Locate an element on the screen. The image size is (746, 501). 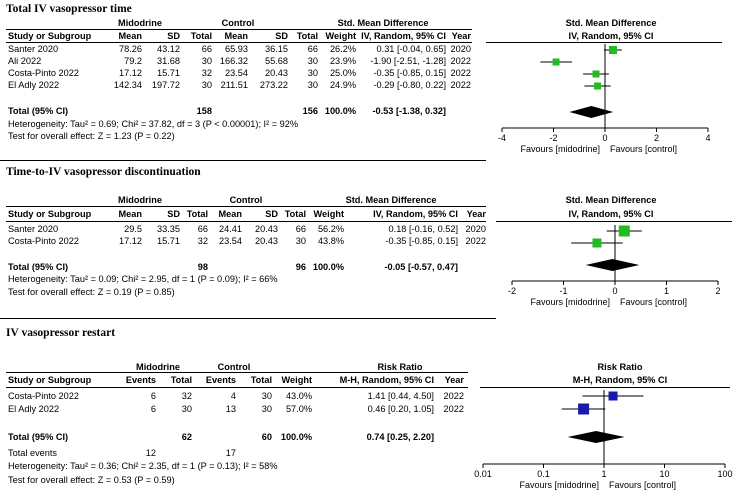
cell: 78.26 is located at coordinates (130, 49).